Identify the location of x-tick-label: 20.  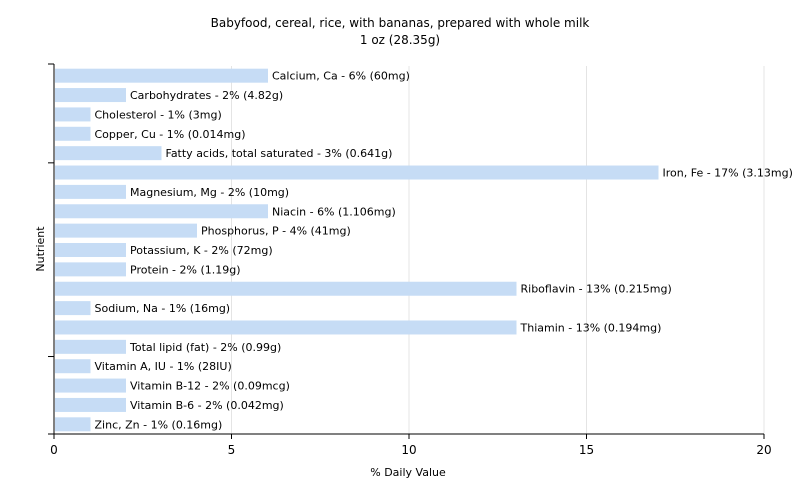
(763, 450).